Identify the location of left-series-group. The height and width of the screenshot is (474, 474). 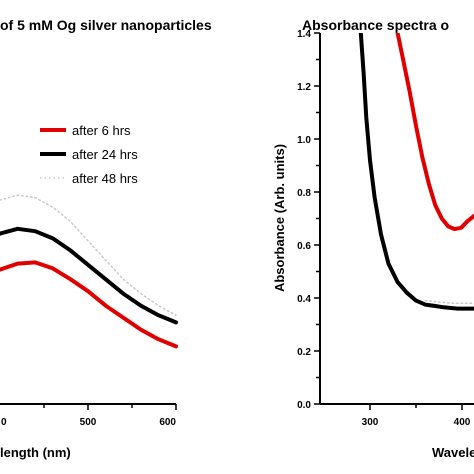
(89, 271).